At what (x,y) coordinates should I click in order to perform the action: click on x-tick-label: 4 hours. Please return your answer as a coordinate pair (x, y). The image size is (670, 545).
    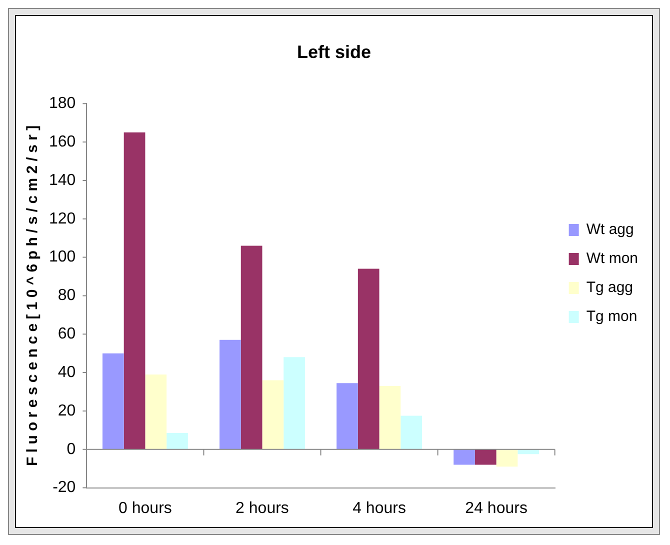
    Looking at the image, I should click on (379, 508).